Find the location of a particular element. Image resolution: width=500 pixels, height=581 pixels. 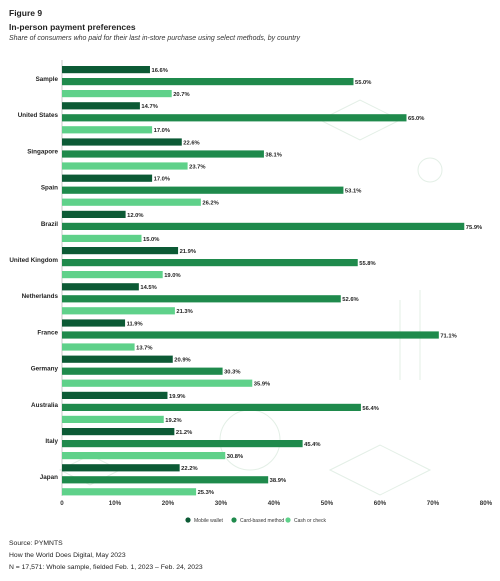

data-label: 75.9% is located at coordinates (474, 228).